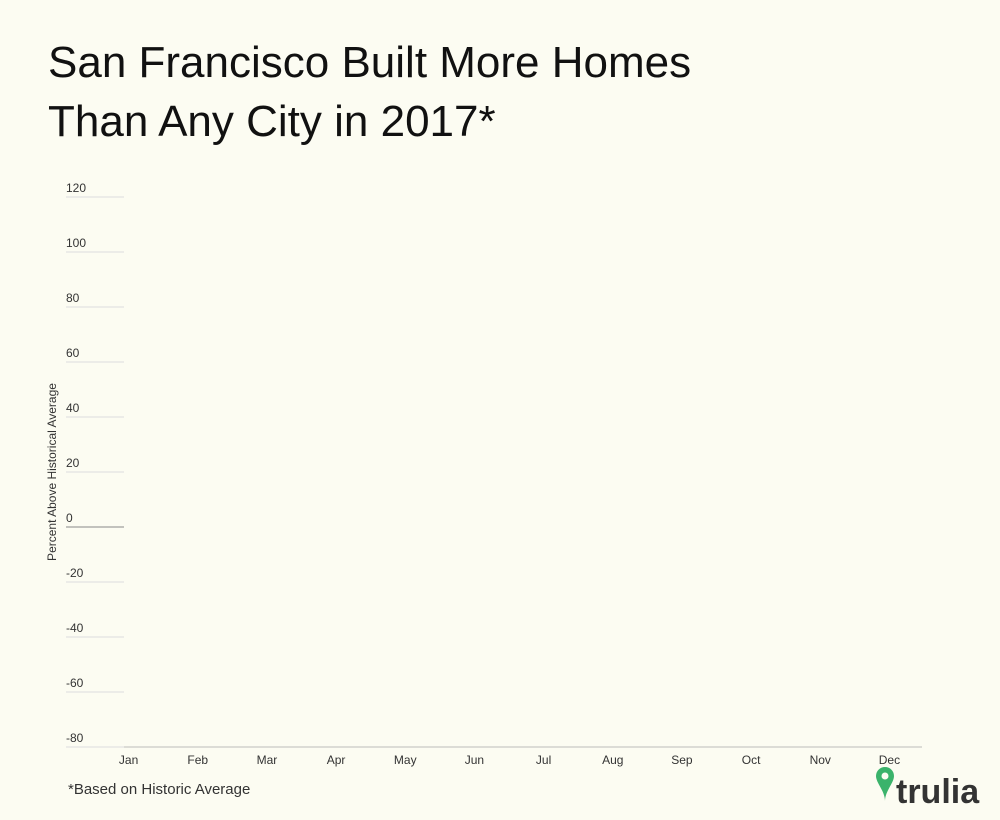 The width and height of the screenshot is (1000, 820). I want to click on x-tick-label: Jan, so click(128, 760).